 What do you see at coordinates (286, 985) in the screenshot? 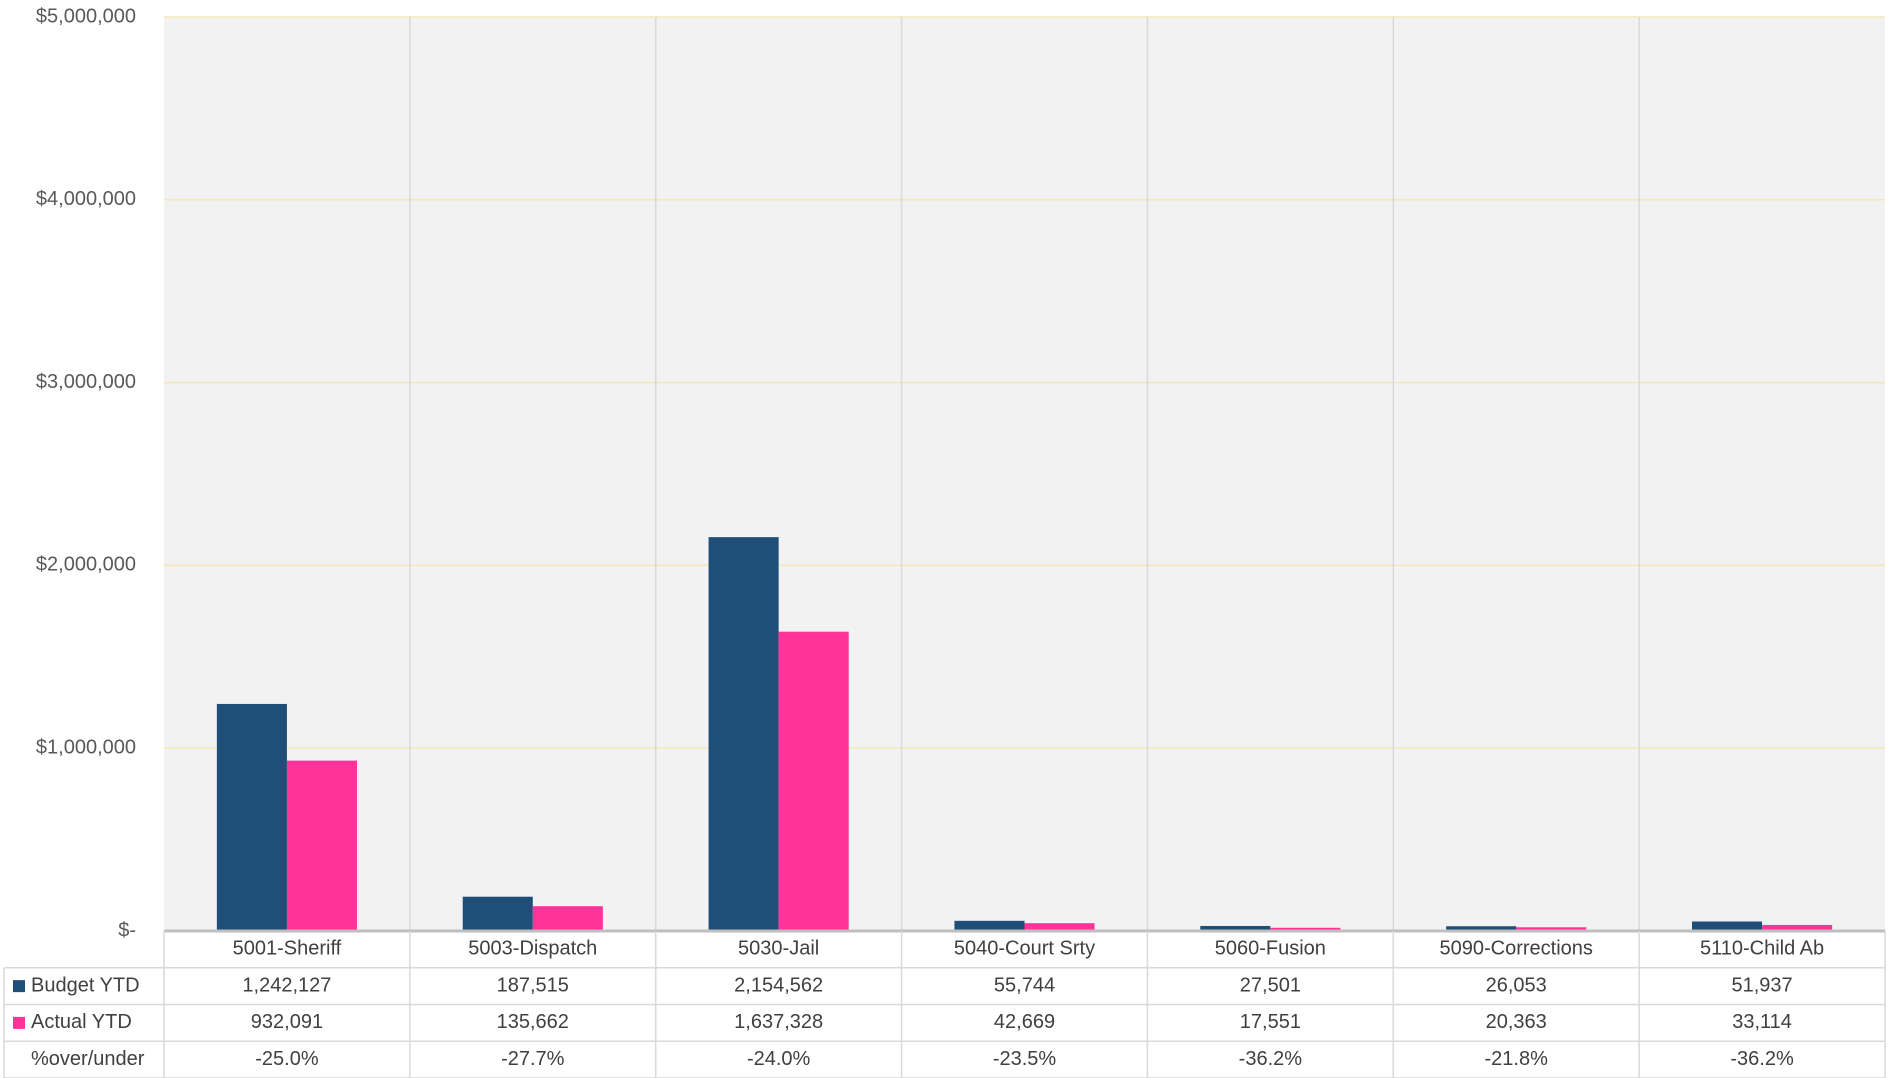
I see `table-value: 1,242,127` at bounding box center [286, 985].